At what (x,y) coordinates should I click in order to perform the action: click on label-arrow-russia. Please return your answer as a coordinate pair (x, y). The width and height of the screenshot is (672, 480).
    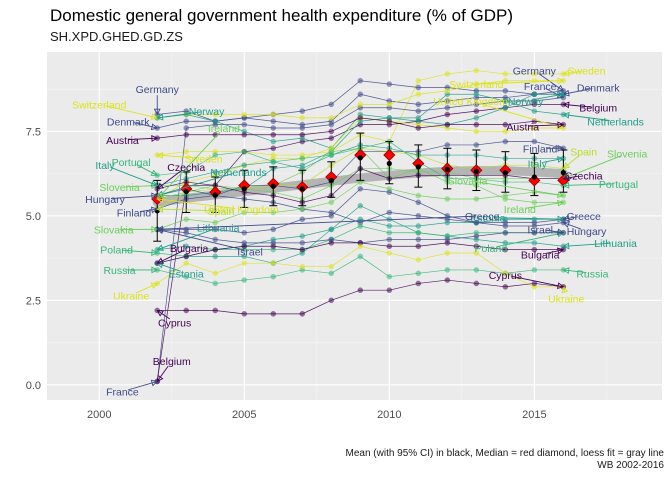
    Looking at the image, I should click on (575, 271).